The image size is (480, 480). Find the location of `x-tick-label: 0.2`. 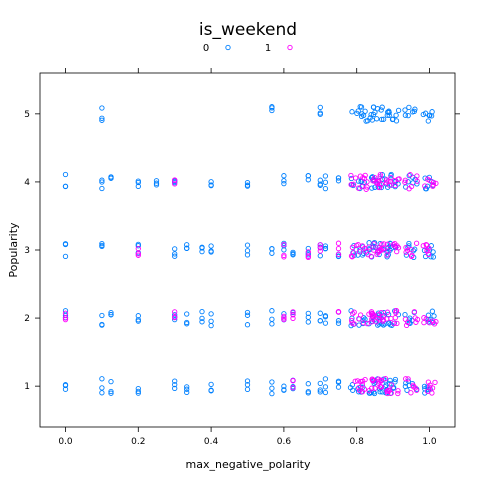

x-tick-label: 0.2 is located at coordinates (138, 442).